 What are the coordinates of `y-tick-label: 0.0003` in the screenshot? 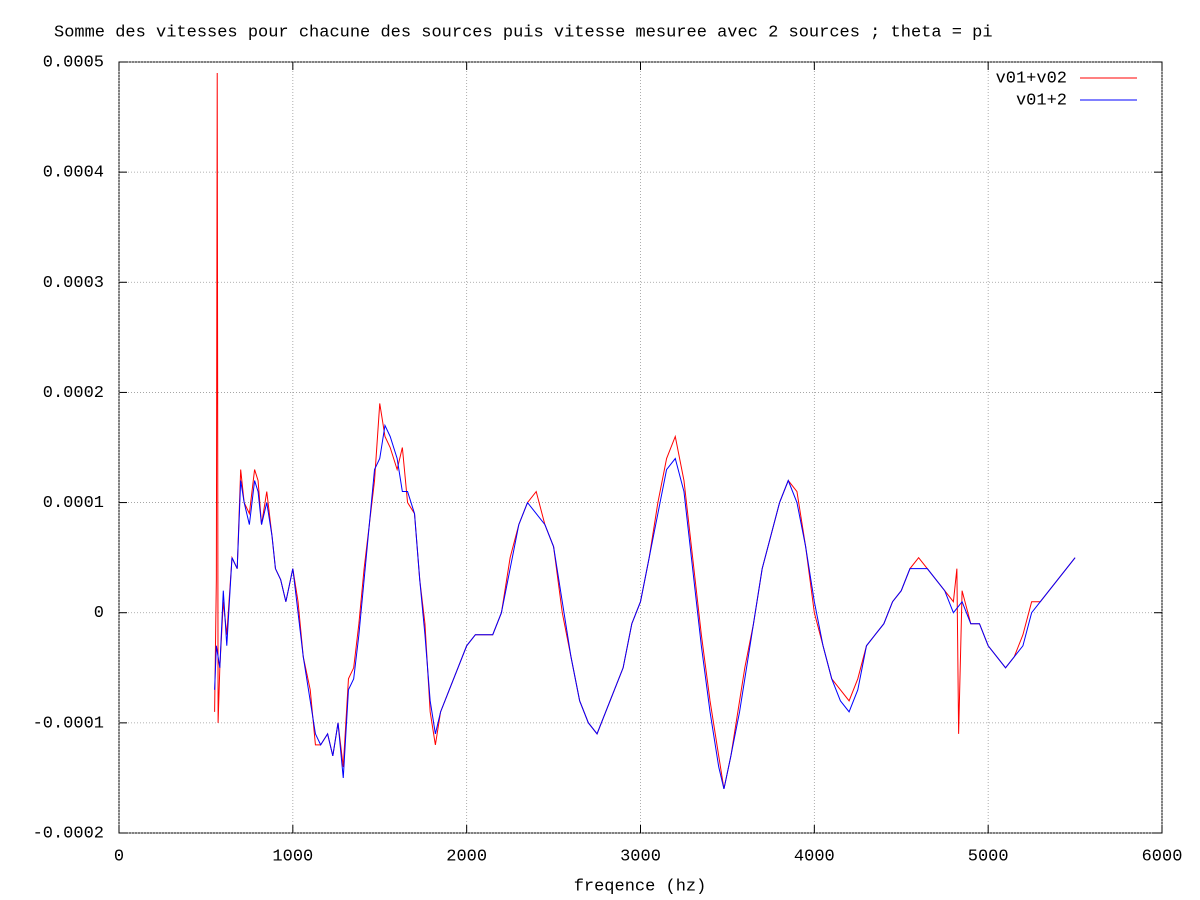 It's located at (73, 283).